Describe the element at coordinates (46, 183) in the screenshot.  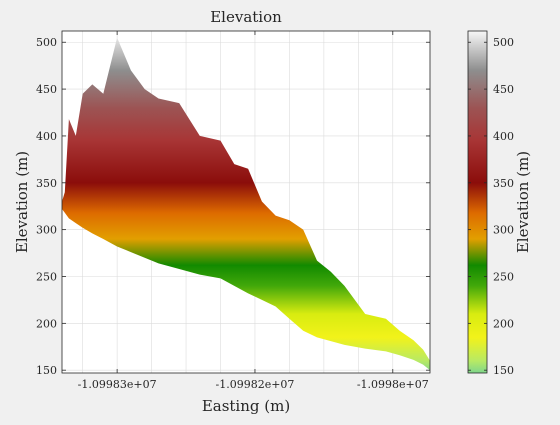
I see `y-tick-label: 350` at that location.